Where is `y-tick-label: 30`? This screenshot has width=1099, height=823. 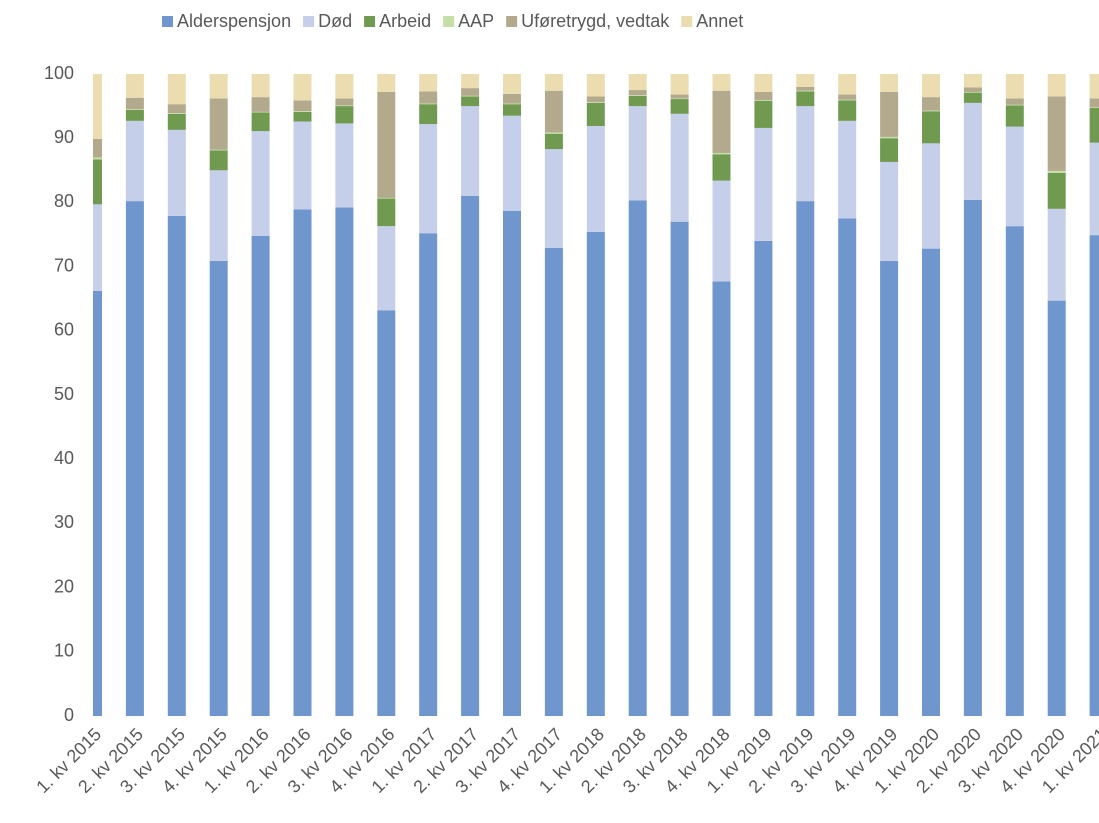
y-tick-label: 30 is located at coordinates (64, 522).